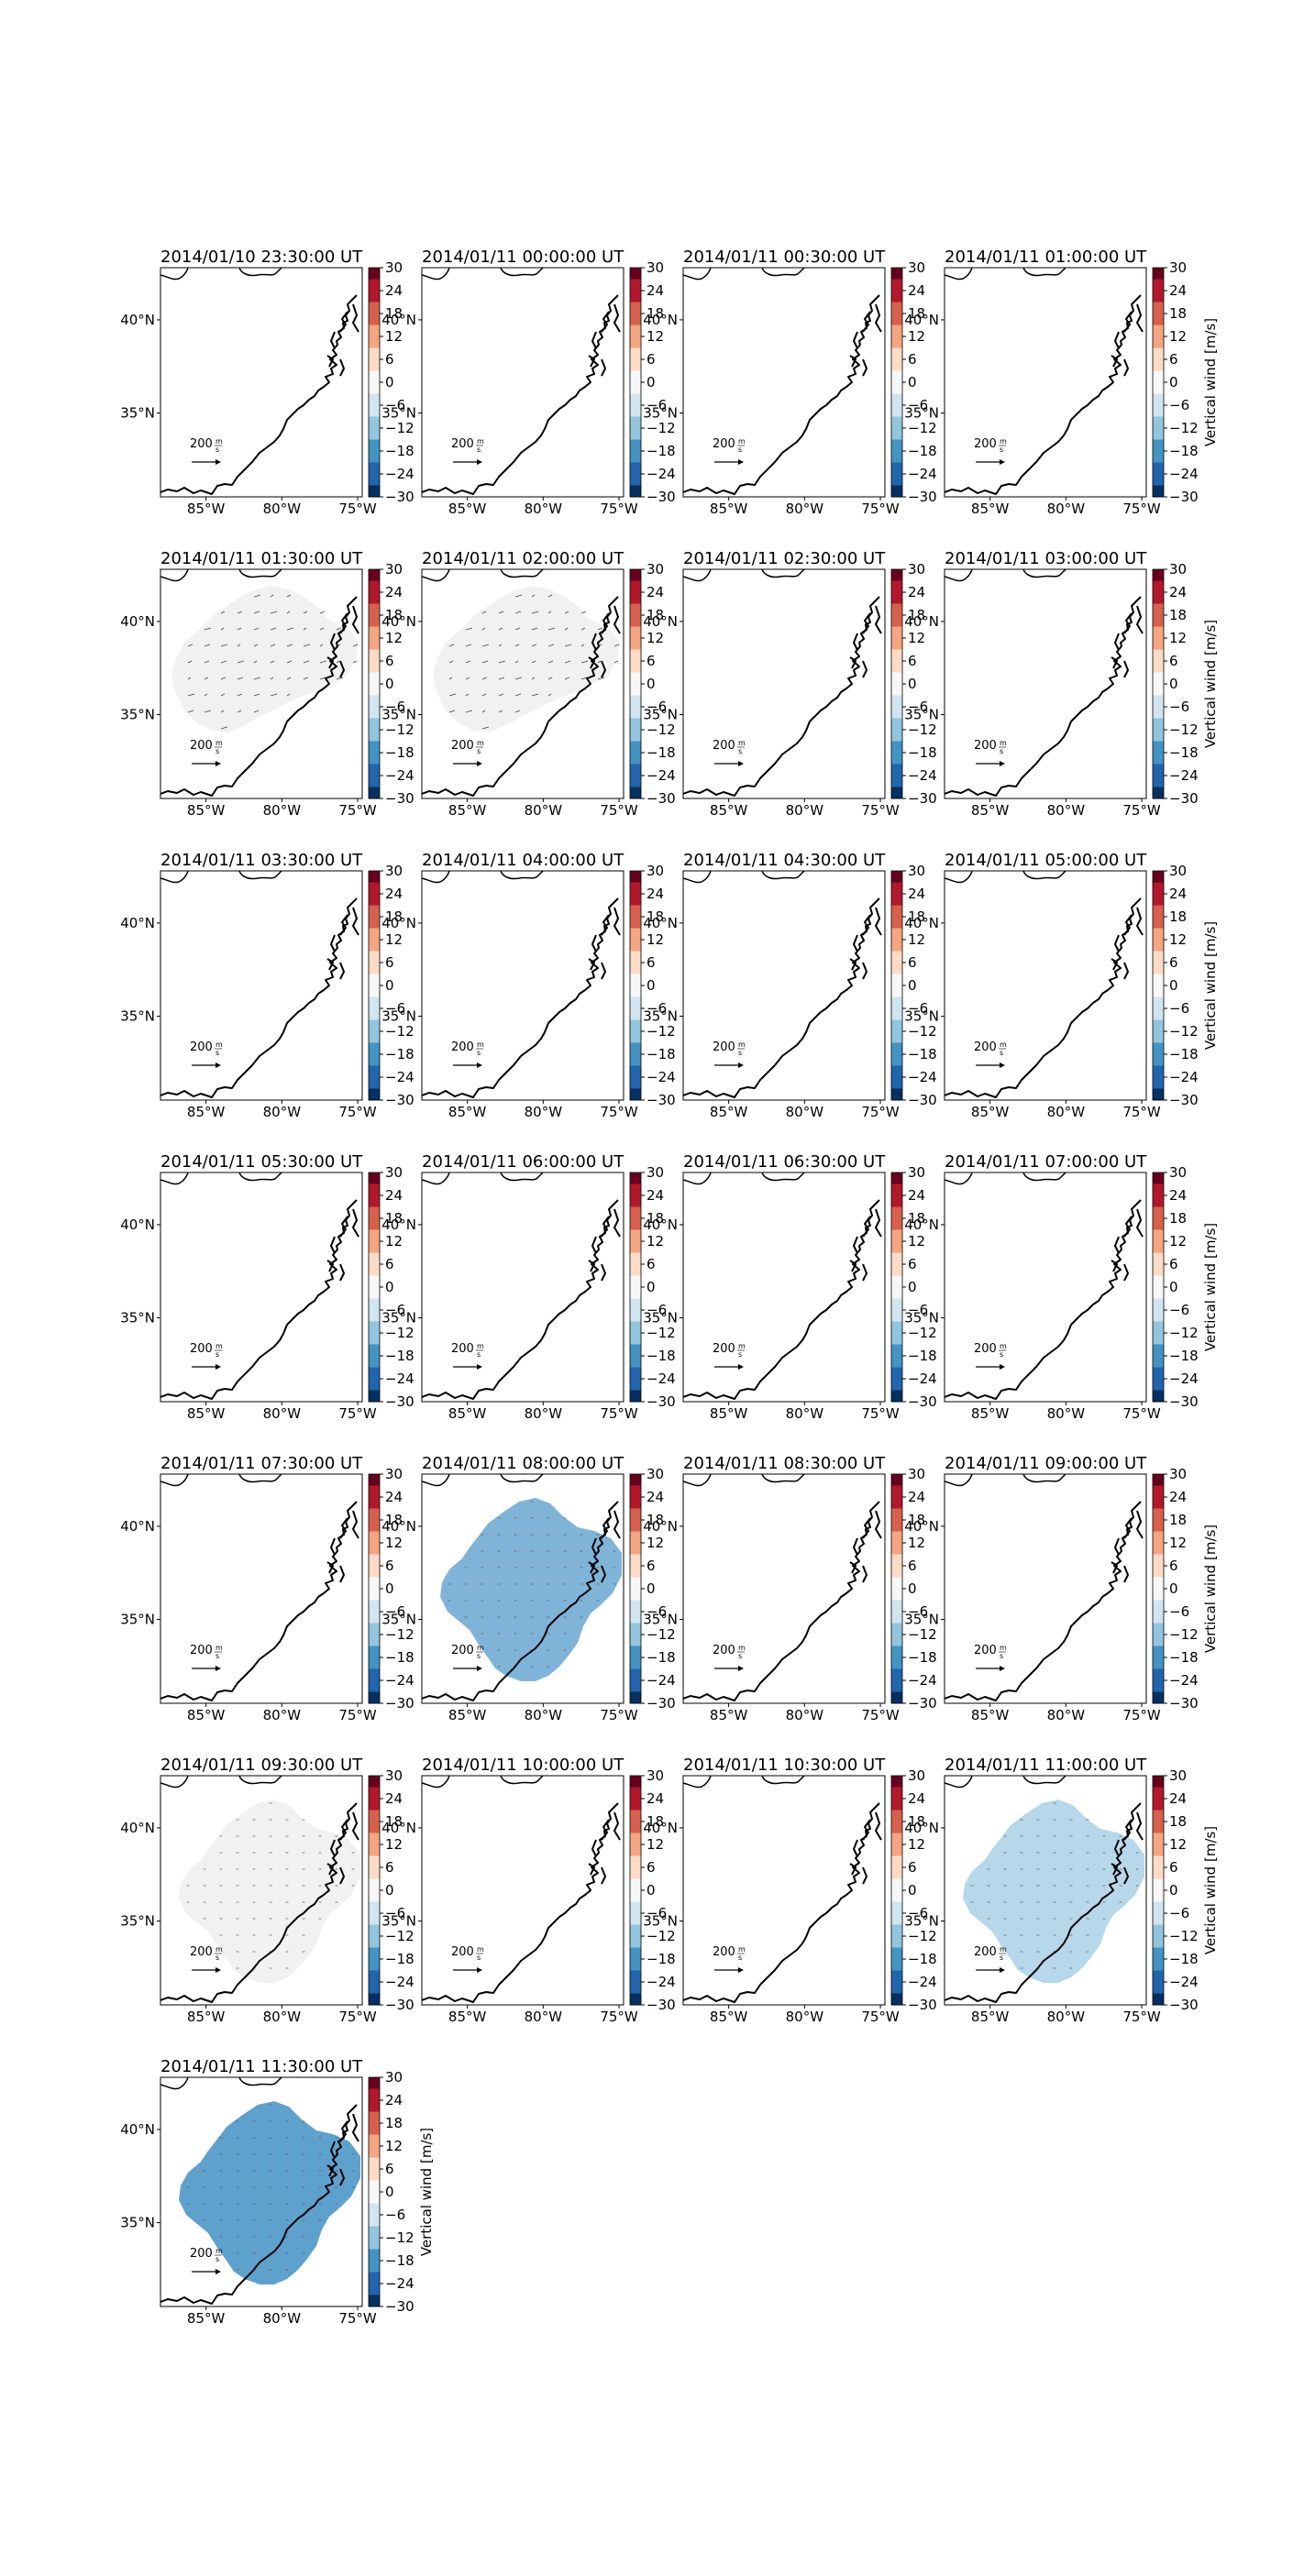 This screenshot has width=1293, height=2576. I want to click on scale-arrow-head, so click(218, 1367).